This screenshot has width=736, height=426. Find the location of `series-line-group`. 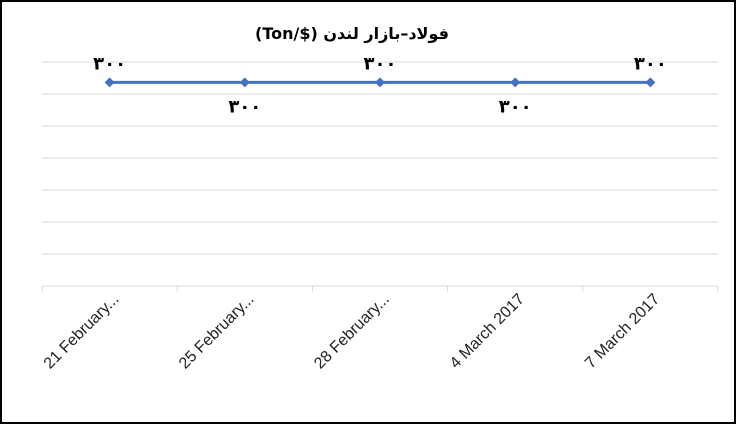

series-line-group is located at coordinates (380, 82).